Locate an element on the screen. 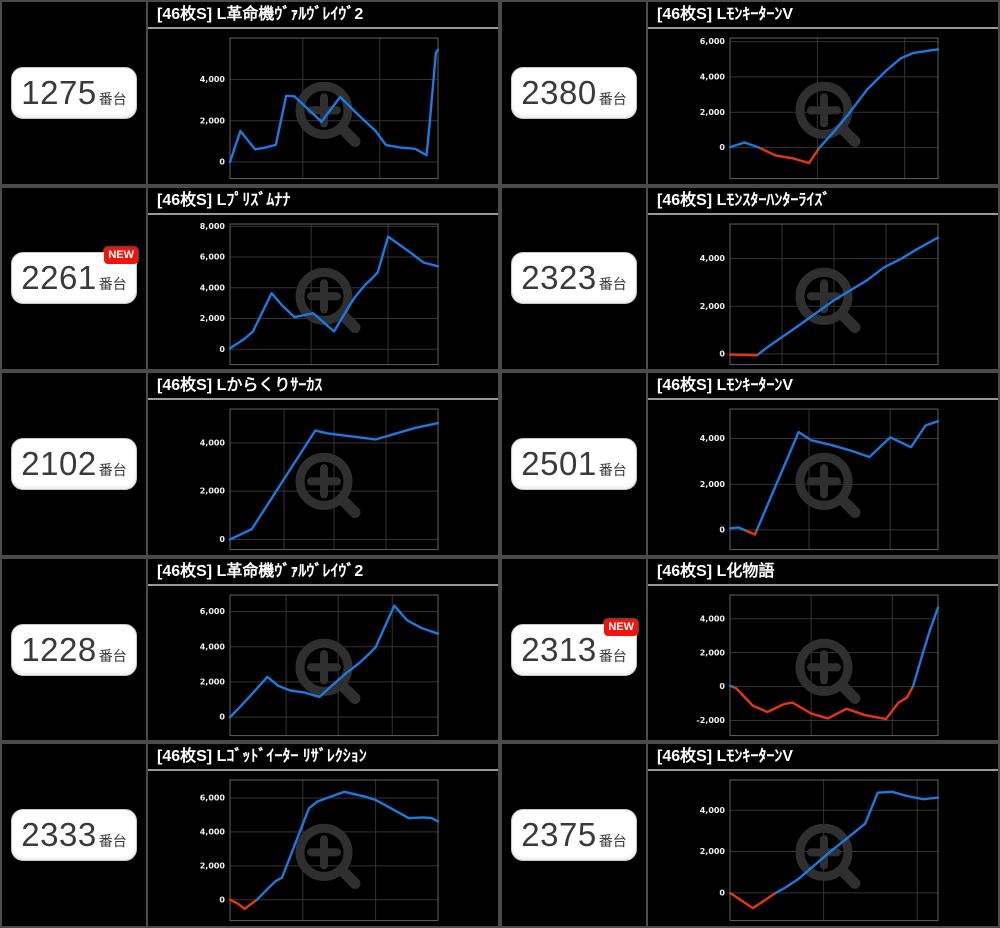 Image resolution: width=1000 pixels, height=928 pixels. svg-text: 6,000 is located at coordinates (213, 611).